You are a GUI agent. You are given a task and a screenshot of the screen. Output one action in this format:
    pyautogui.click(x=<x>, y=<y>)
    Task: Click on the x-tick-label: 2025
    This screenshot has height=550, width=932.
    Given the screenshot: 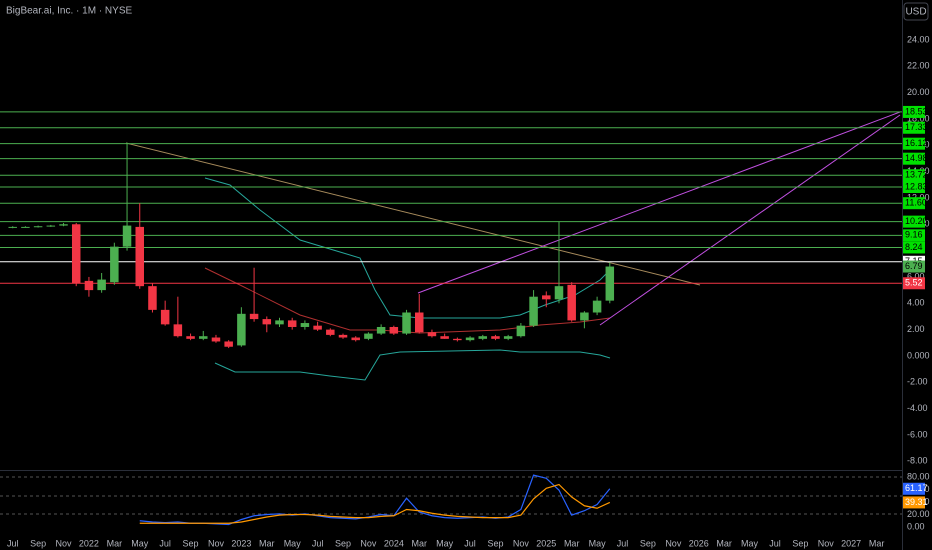 What is the action you would take?
    pyautogui.click(x=546, y=543)
    